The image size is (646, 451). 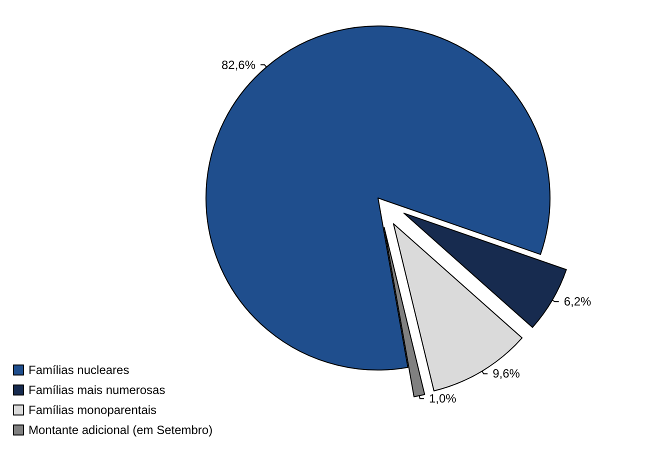 I want to click on data-label: 9,6%, so click(x=506, y=373).